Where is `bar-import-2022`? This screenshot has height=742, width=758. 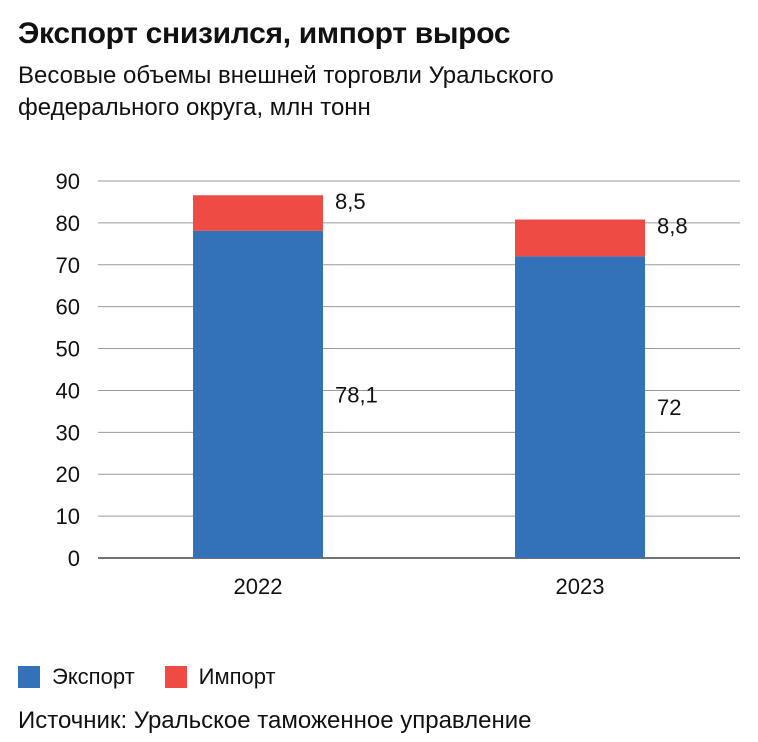 bar-import-2022 is located at coordinates (258, 213).